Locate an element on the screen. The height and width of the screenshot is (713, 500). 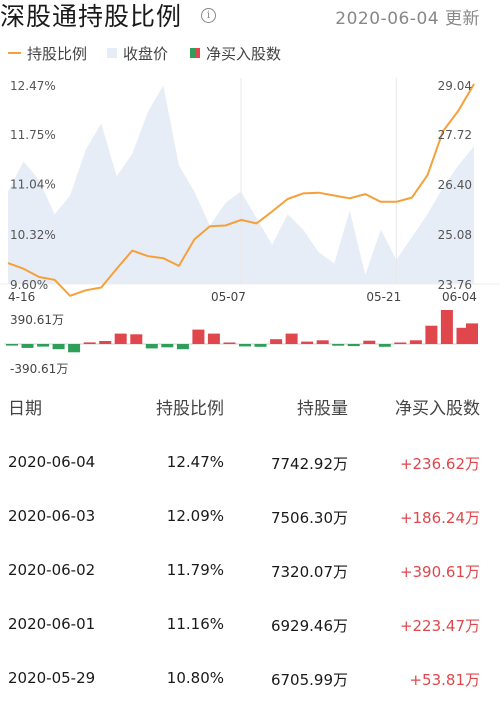
line-swatch-icon is located at coordinates (14, 52).